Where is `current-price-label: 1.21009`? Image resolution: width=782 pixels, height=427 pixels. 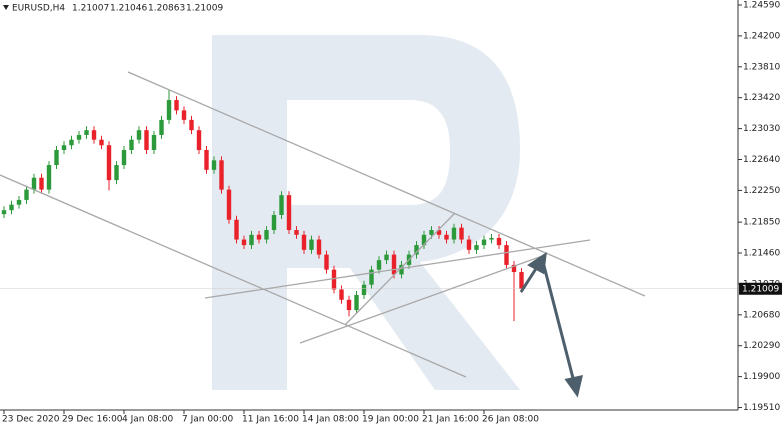 current-price-label: 1.21009 is located at coordinates (760, 289).